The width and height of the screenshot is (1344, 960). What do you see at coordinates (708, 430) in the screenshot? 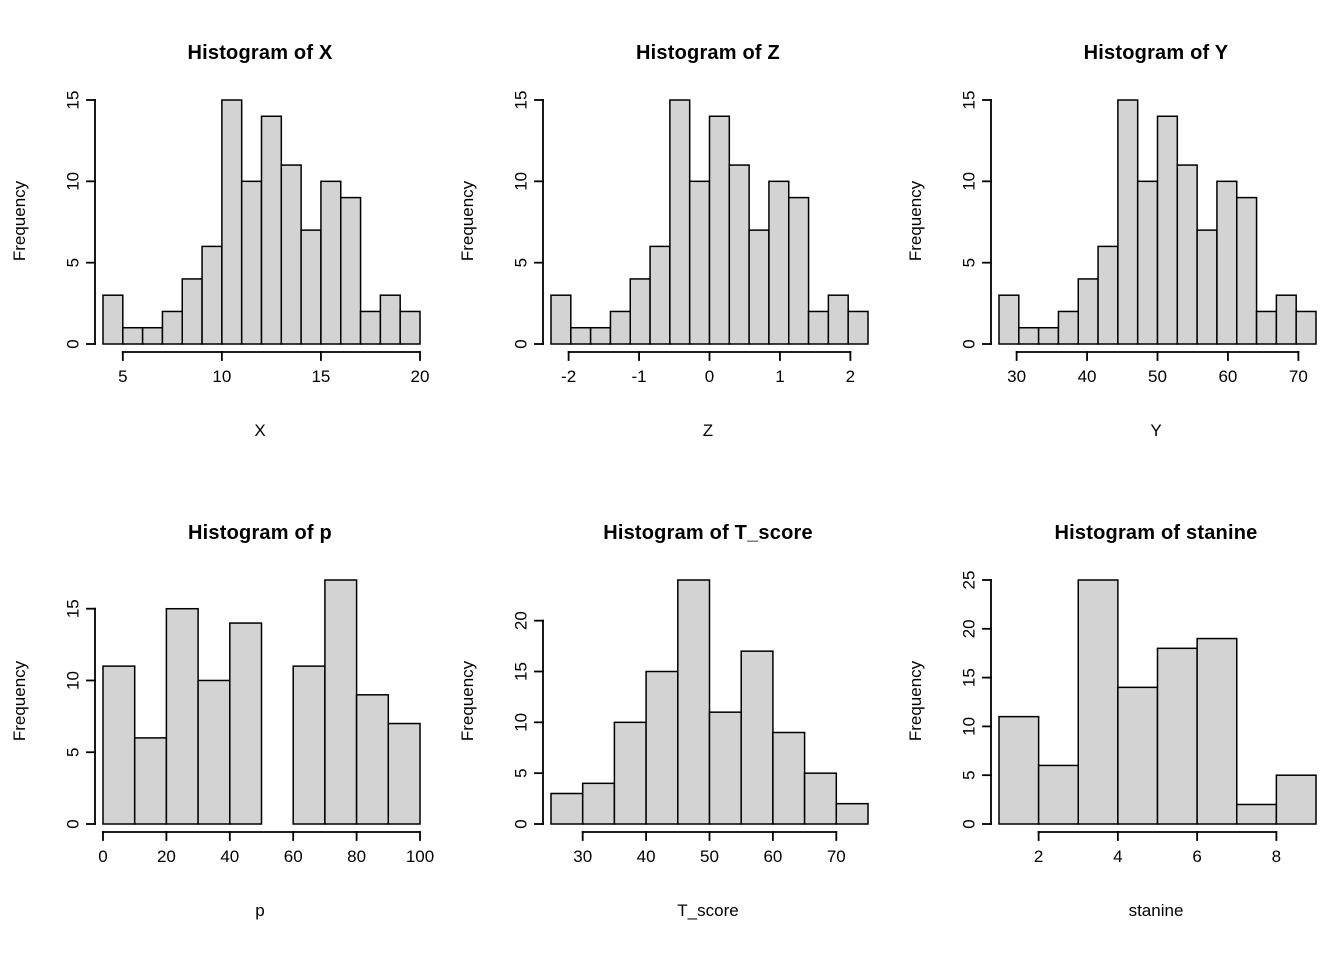
I see `x-axis-label: Z` at bounding box center [708, 430].